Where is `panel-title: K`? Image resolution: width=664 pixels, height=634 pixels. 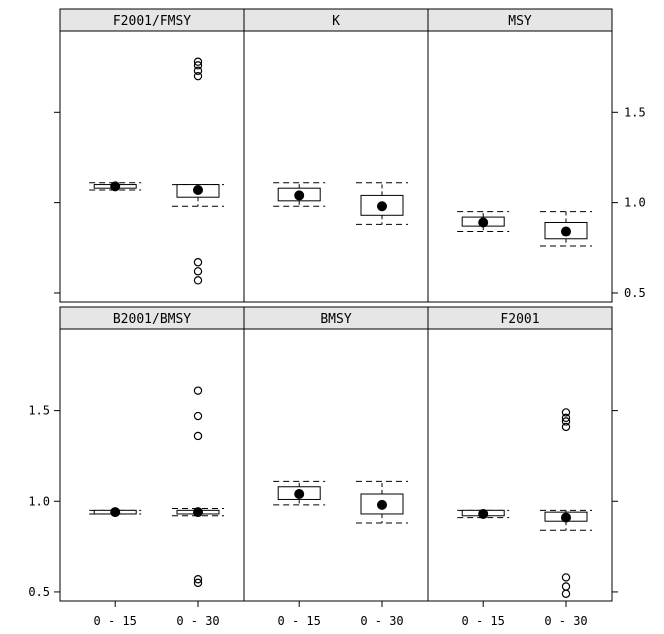 panel-title: K is located at coordinates (336, 21).